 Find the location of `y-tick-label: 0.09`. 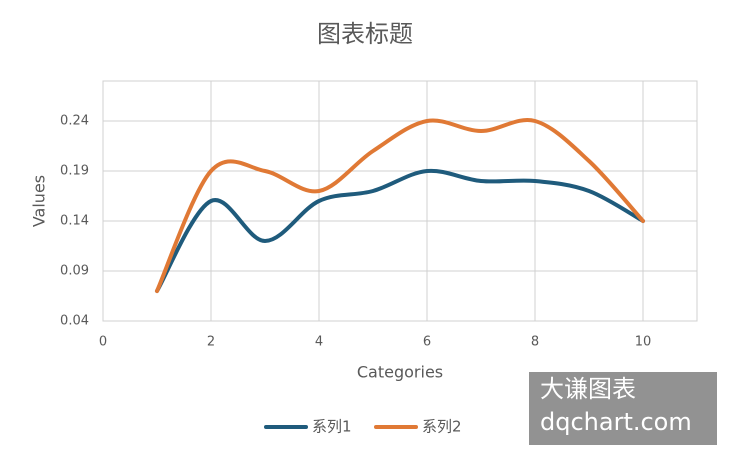

y-tick-label: 0.09 is located at coordinates (74, 271).